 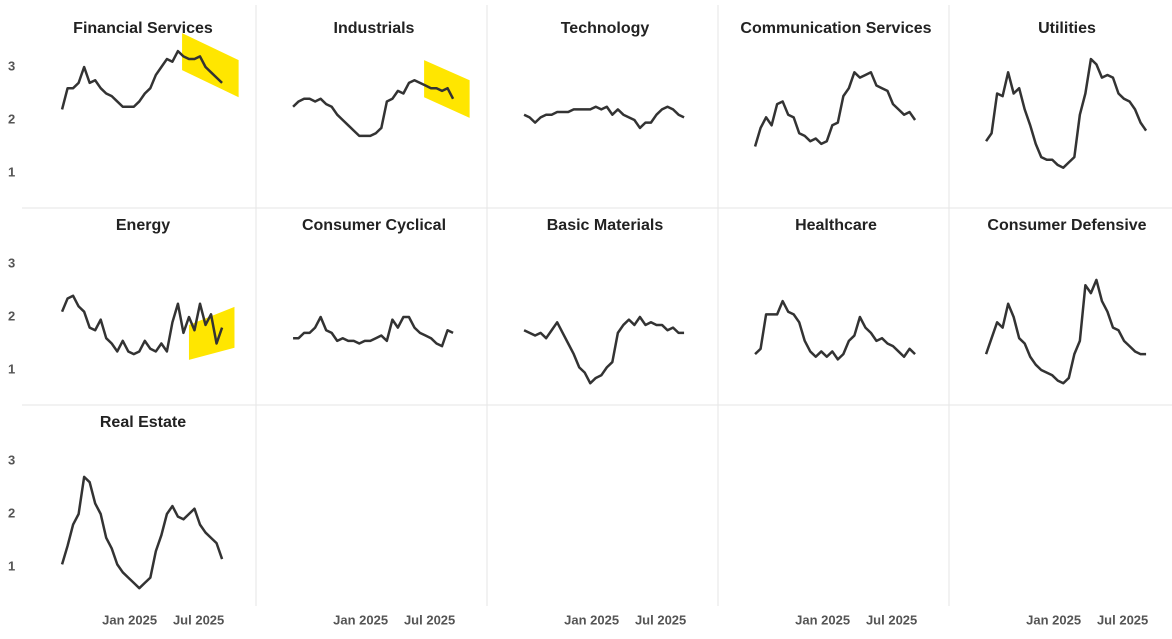 I want to click on panel-title: Consumer Defensive, so click(x=1066, y=225).